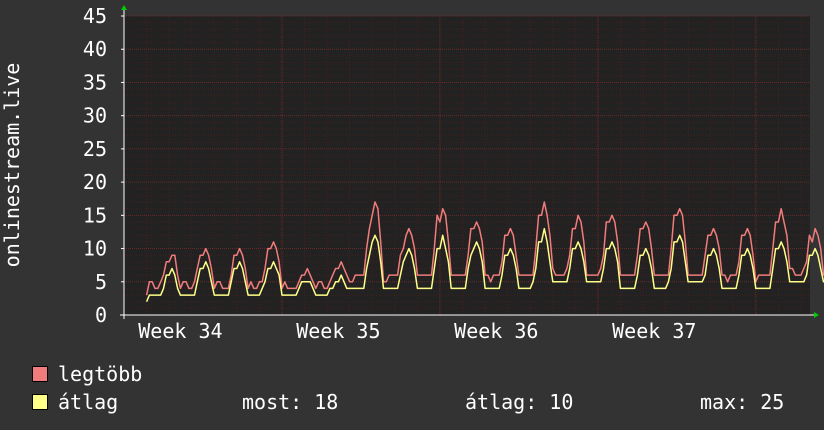  I want to click on y-tick-label: 5, so click(101, 282).